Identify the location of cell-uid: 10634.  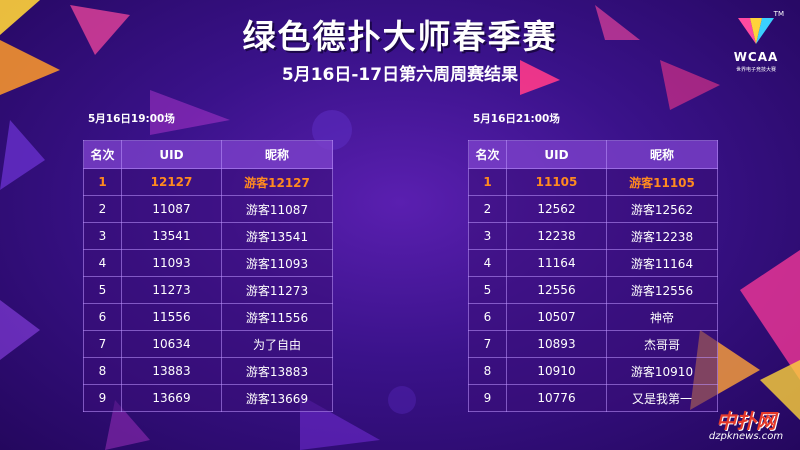
(171, 344).